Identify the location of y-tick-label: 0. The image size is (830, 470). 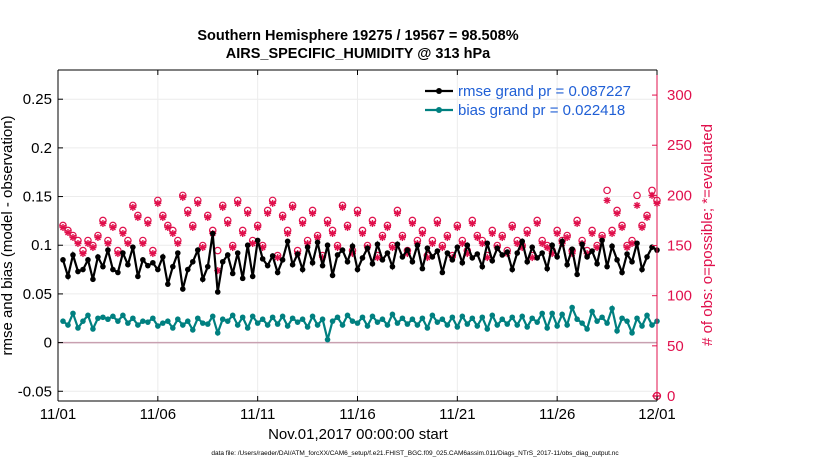
(48, 343).